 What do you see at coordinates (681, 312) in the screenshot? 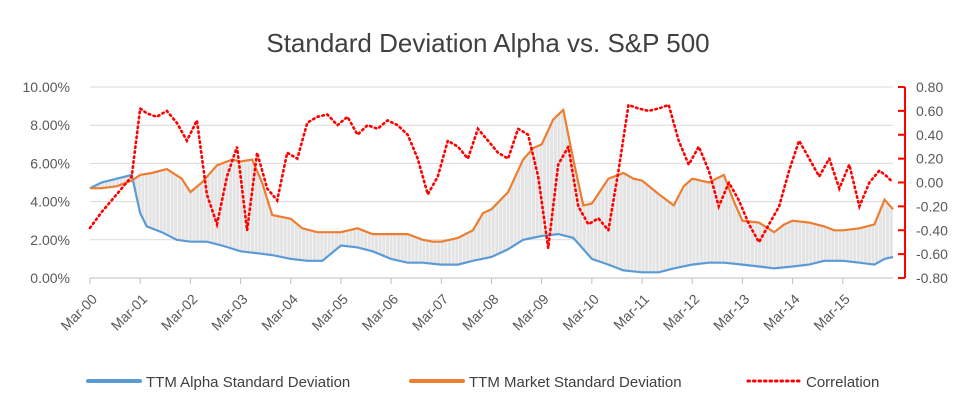
I see `x-tick-label: Mar-12` at bounding box center [681, 312].